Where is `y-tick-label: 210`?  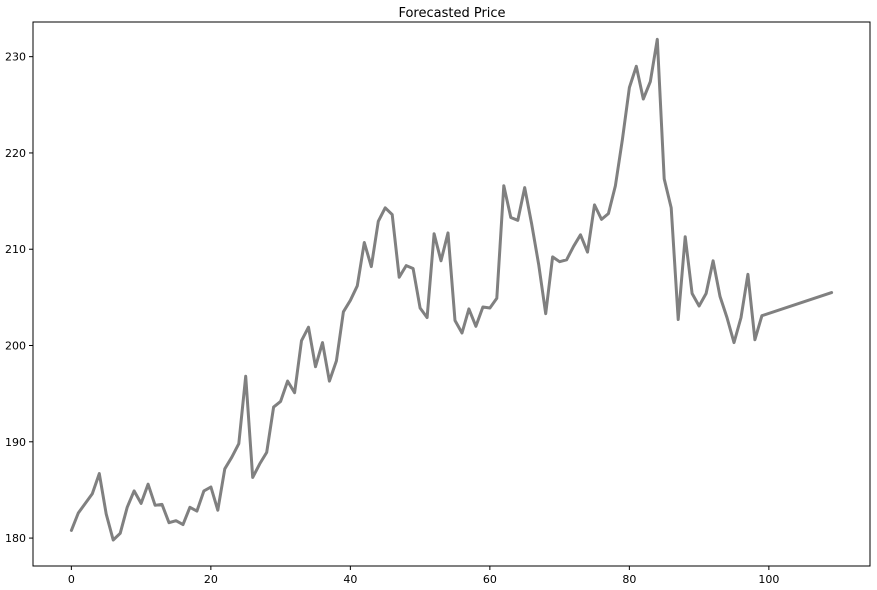 y-tick-label: 210 is located at coordinates (15, 249).